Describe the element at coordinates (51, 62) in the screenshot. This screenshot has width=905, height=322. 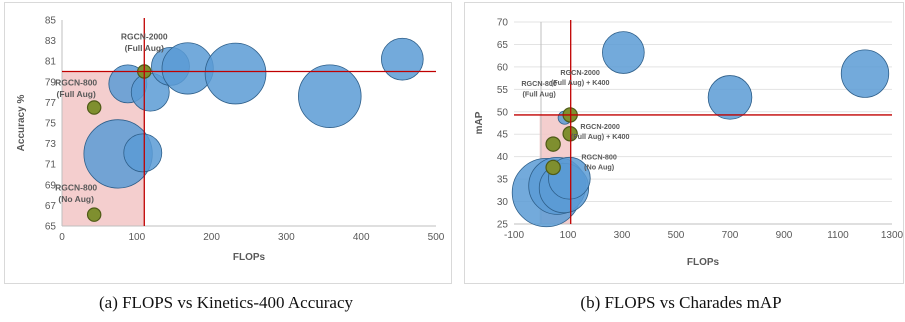
I see `y-tick-label: 81` at that location.